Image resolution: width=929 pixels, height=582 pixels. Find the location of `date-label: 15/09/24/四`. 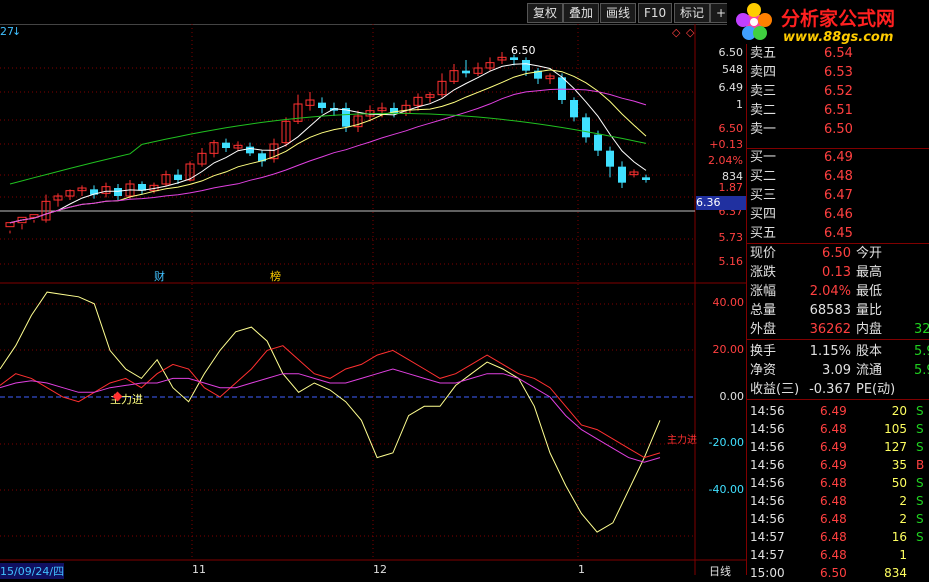

date-label: 15/09/24/四 is located at coordinates (32, 571).